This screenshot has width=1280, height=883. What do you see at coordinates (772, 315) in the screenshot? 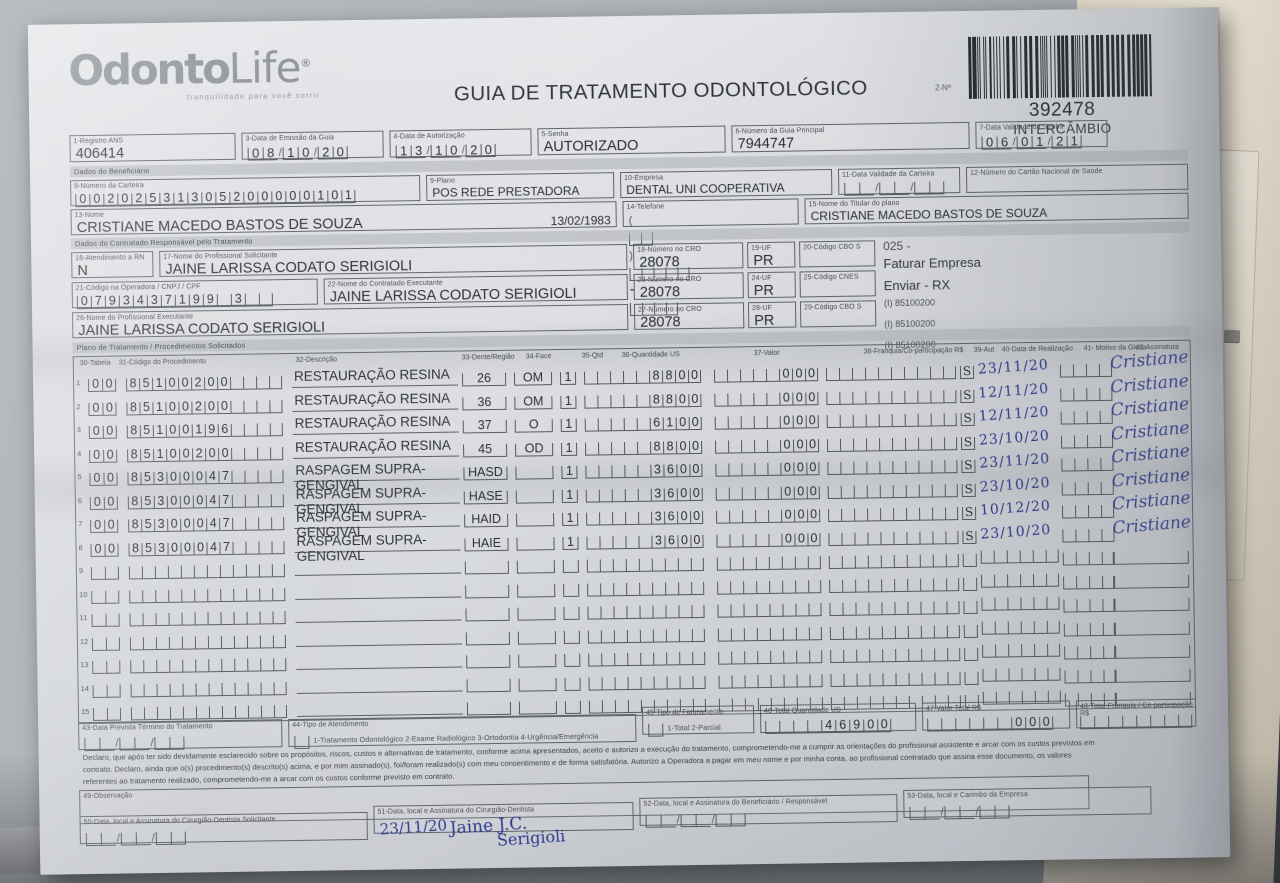
I see `field-uf-prof-executante: 28-UF PR` at bounding box center [772, 315].